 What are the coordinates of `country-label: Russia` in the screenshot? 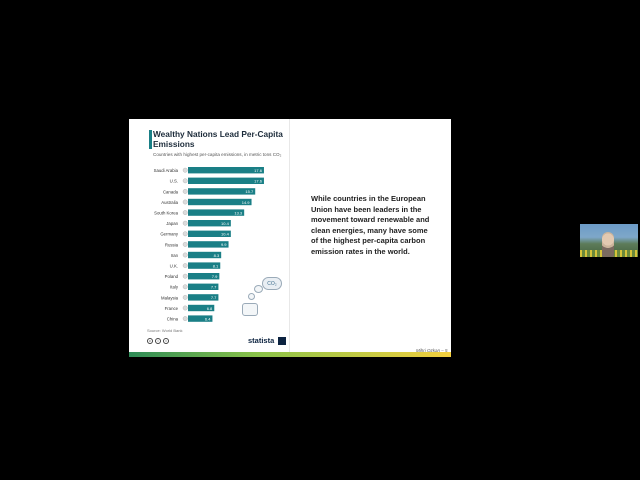 It's located at (172, 244).